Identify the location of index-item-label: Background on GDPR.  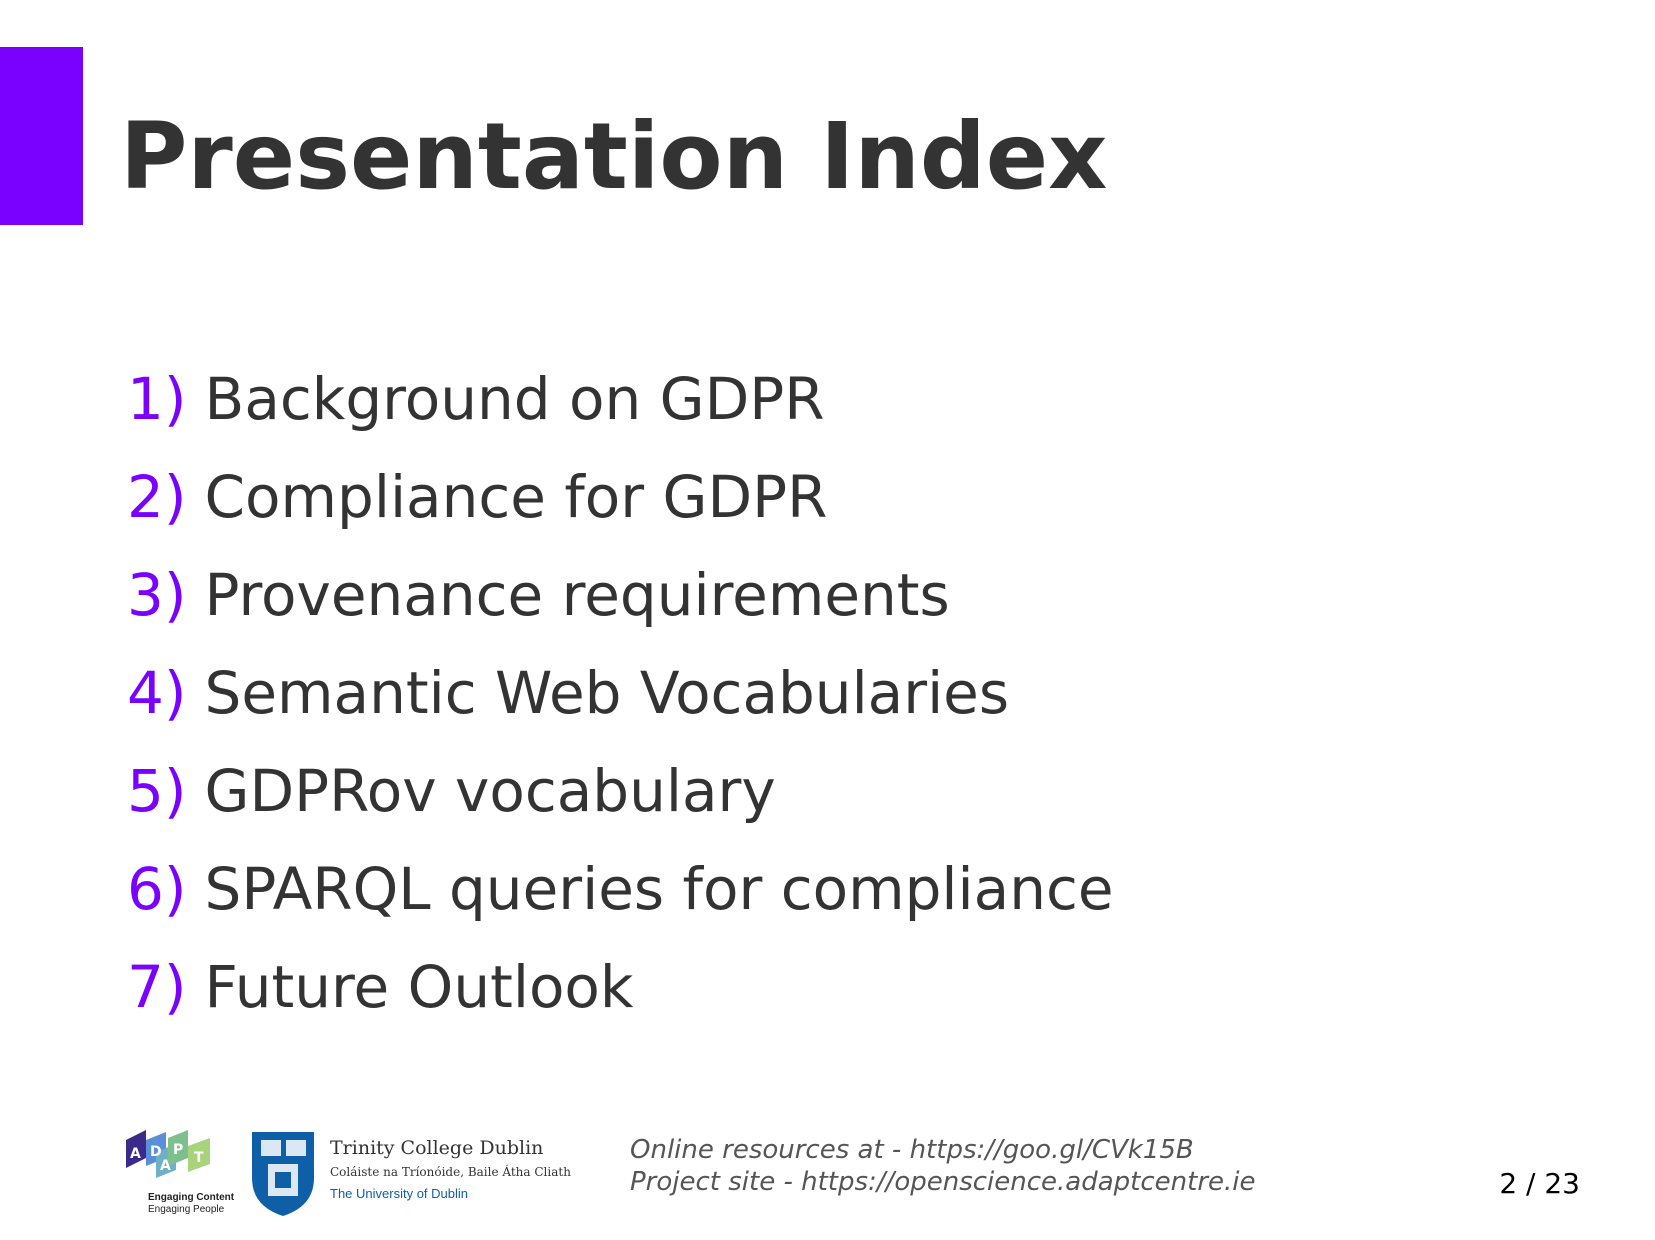
(514, 399).